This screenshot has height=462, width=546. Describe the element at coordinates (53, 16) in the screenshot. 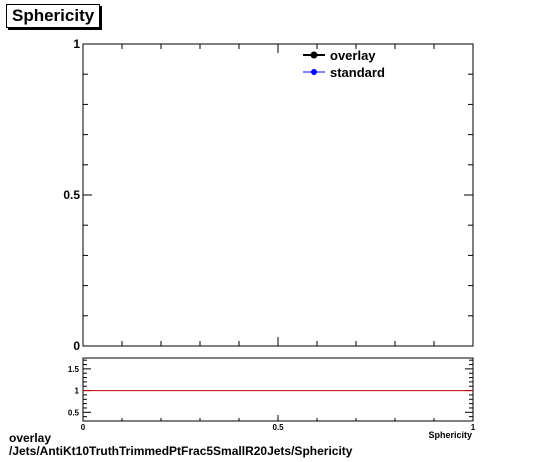

I see `chart-title: Sphericity` at that location.